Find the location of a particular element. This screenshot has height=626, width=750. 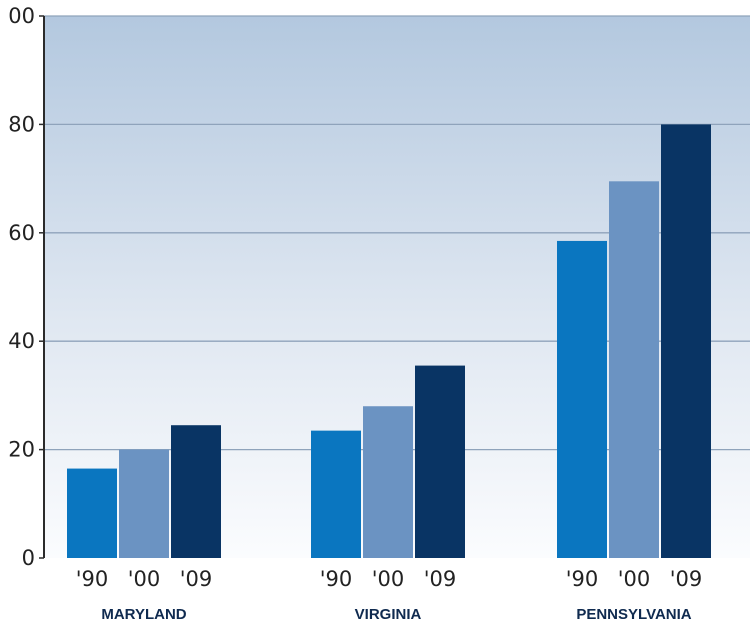

y-tick-label: 60 is located at coordinates (21, 233).